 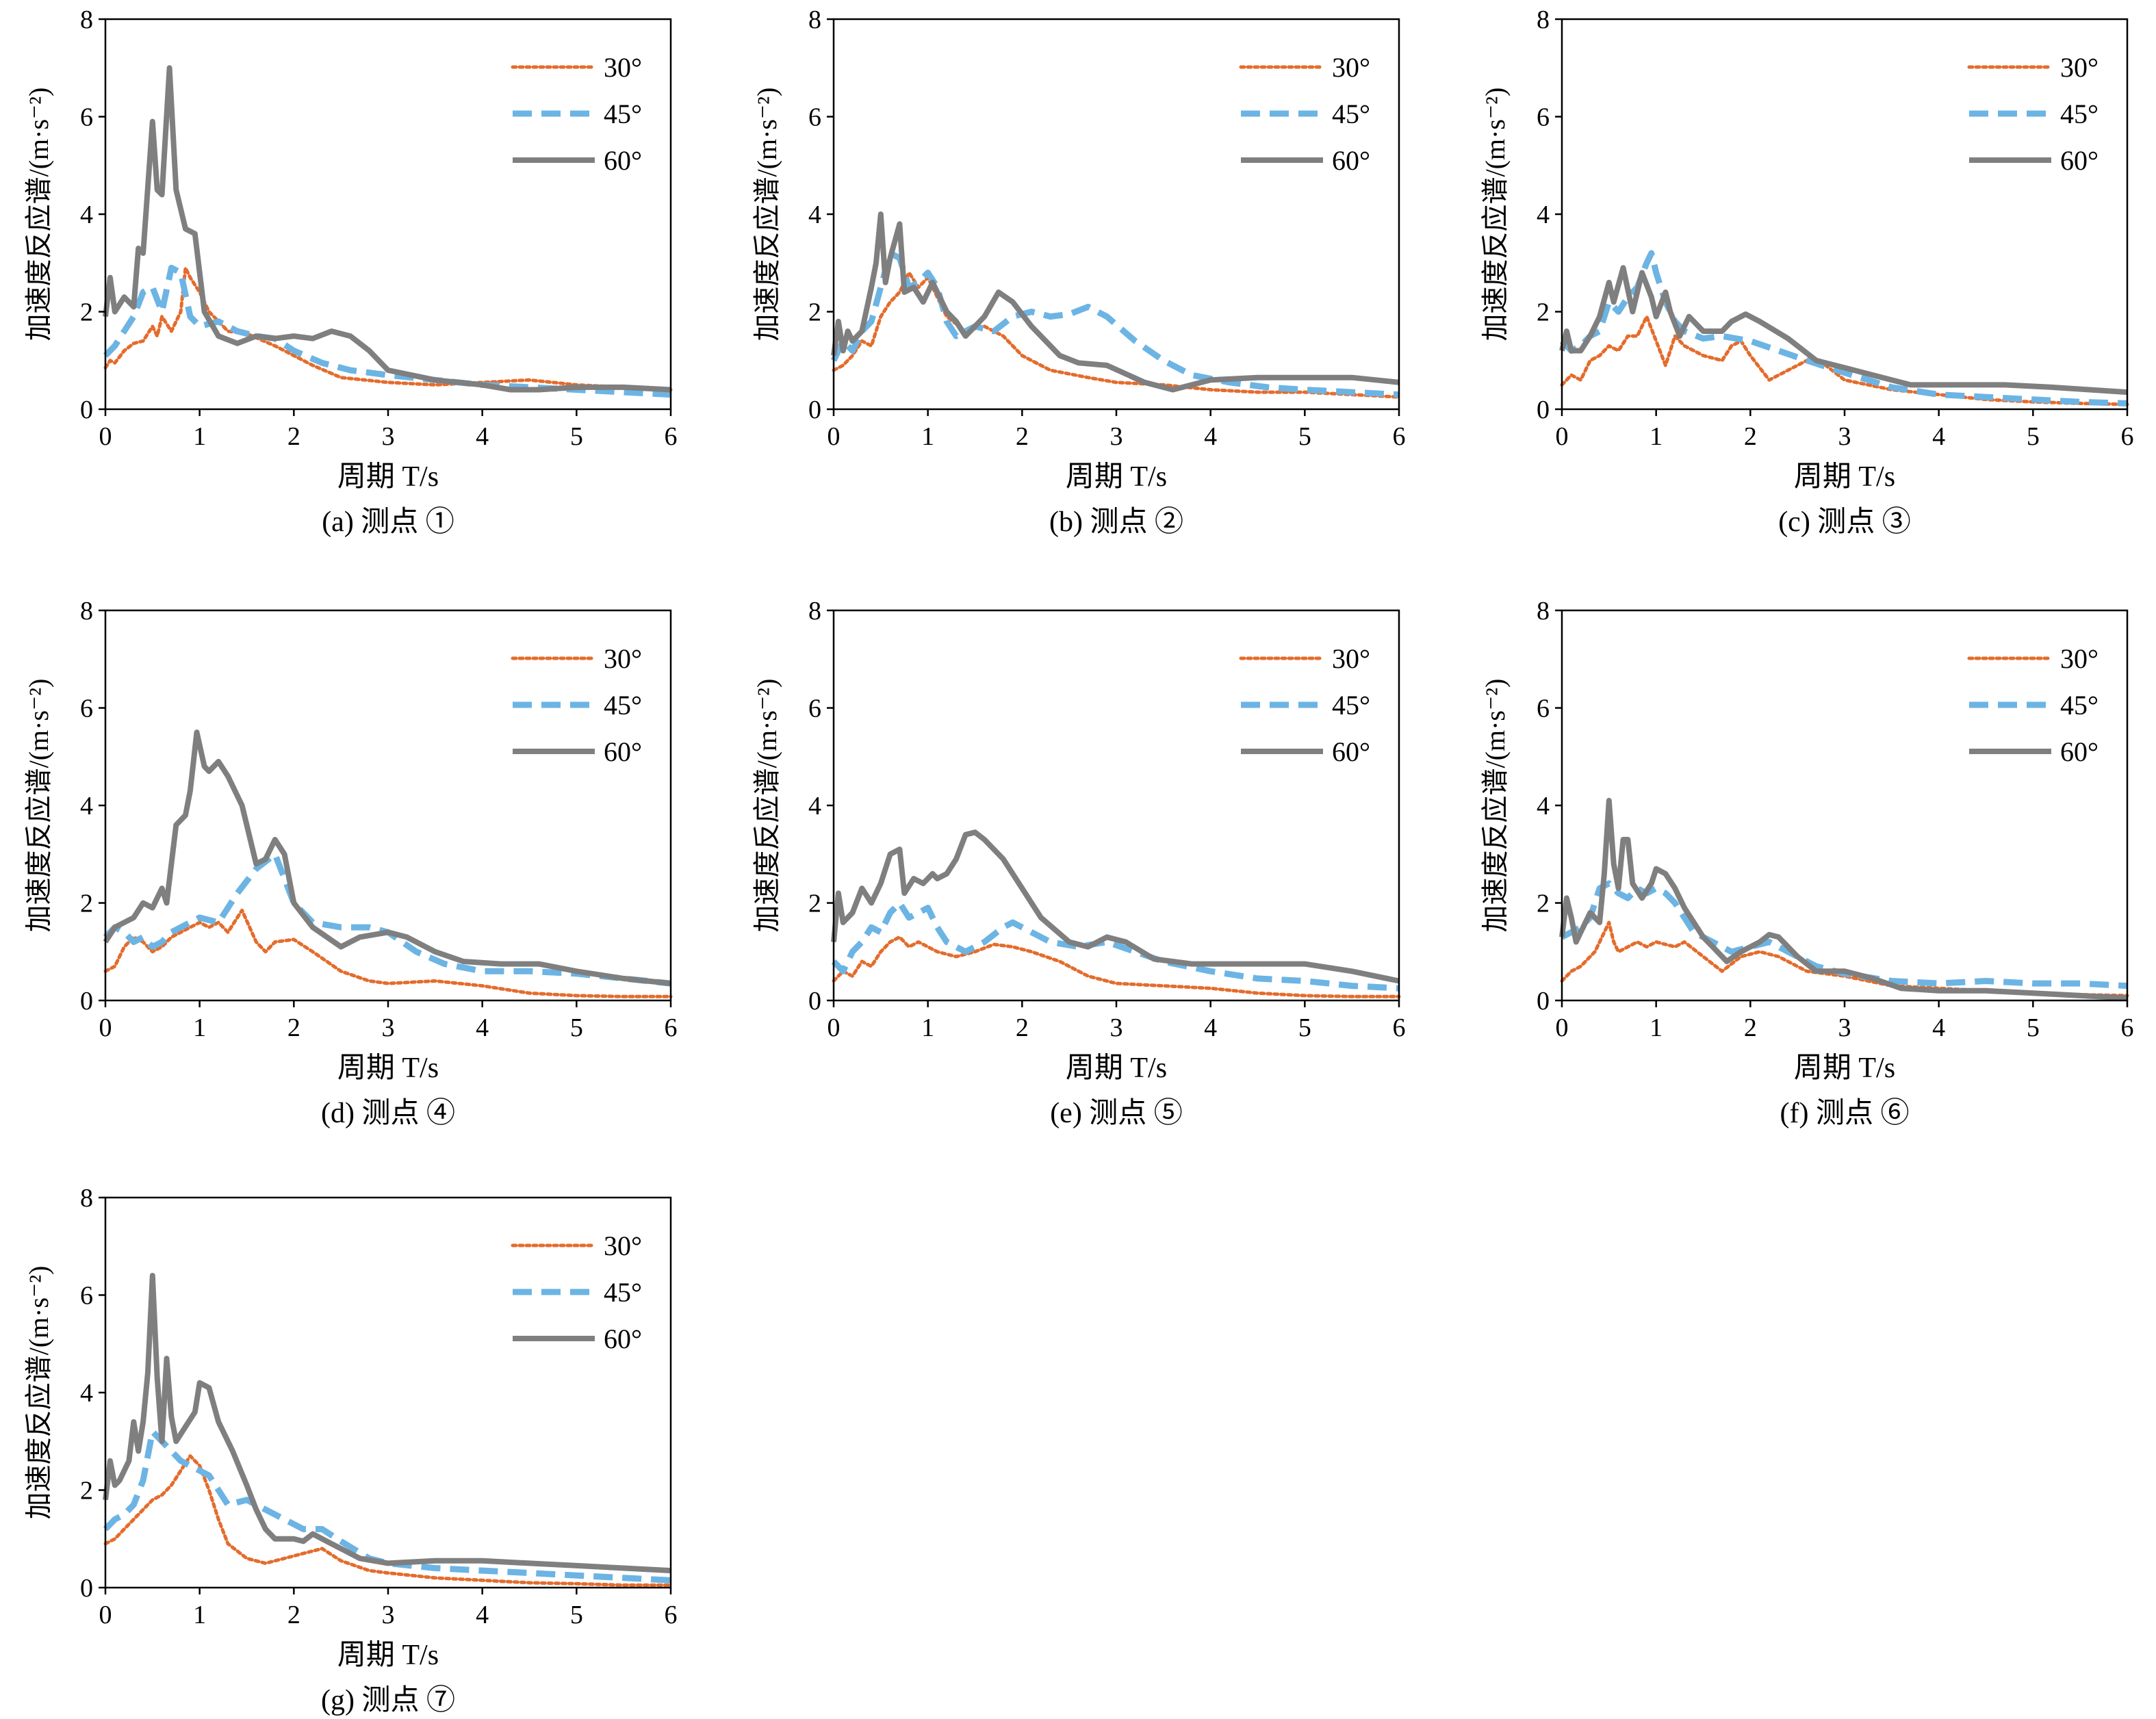 I want to click on panel-caption: (f) 测点 ⑥, so click(x=1845, y=1113).